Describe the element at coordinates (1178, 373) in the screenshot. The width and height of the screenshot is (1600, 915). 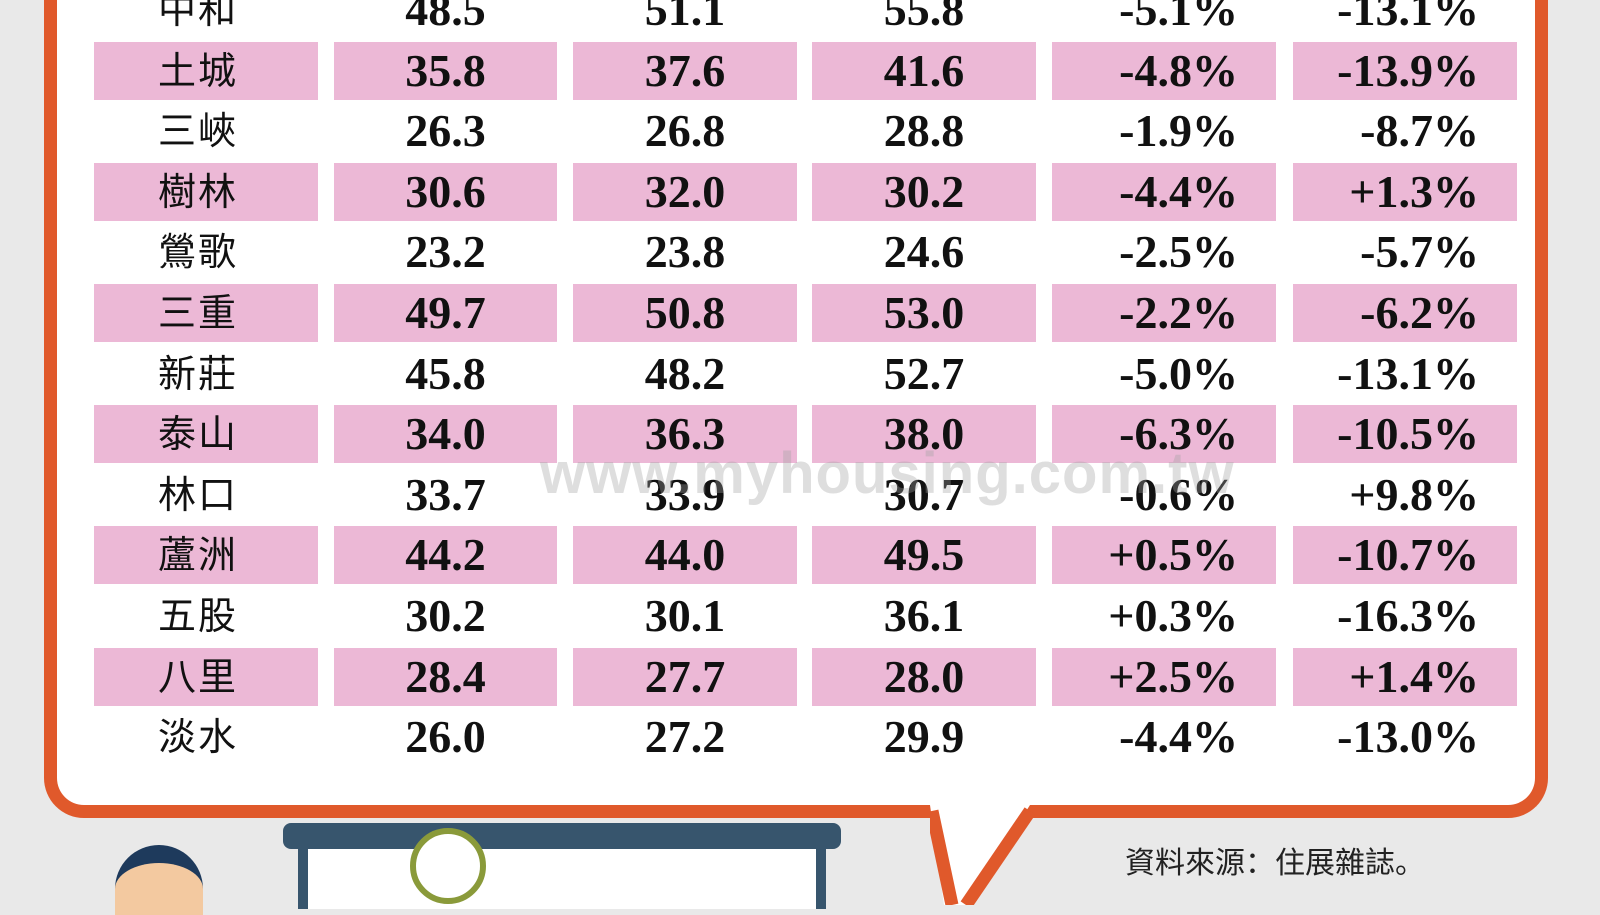
I see `table-cell: -5.0%` at that location.